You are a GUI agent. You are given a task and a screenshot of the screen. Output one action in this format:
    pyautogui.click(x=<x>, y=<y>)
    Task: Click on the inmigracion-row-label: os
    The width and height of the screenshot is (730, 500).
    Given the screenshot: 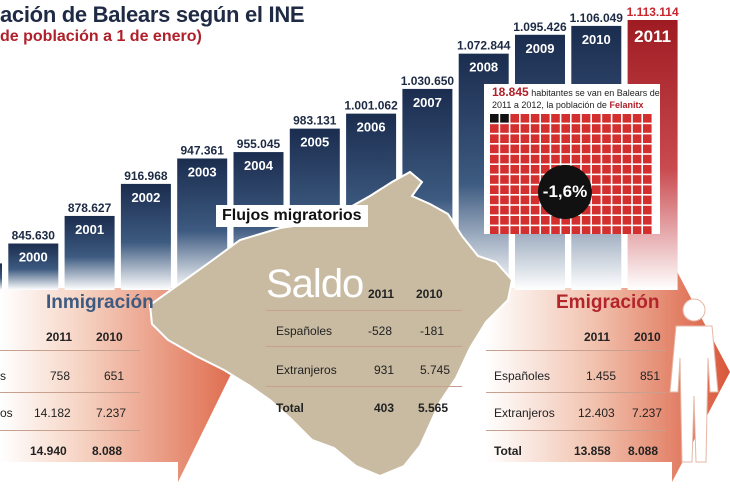 What is the action you would take?
    pyautogui.click(x=6, y=413)
    